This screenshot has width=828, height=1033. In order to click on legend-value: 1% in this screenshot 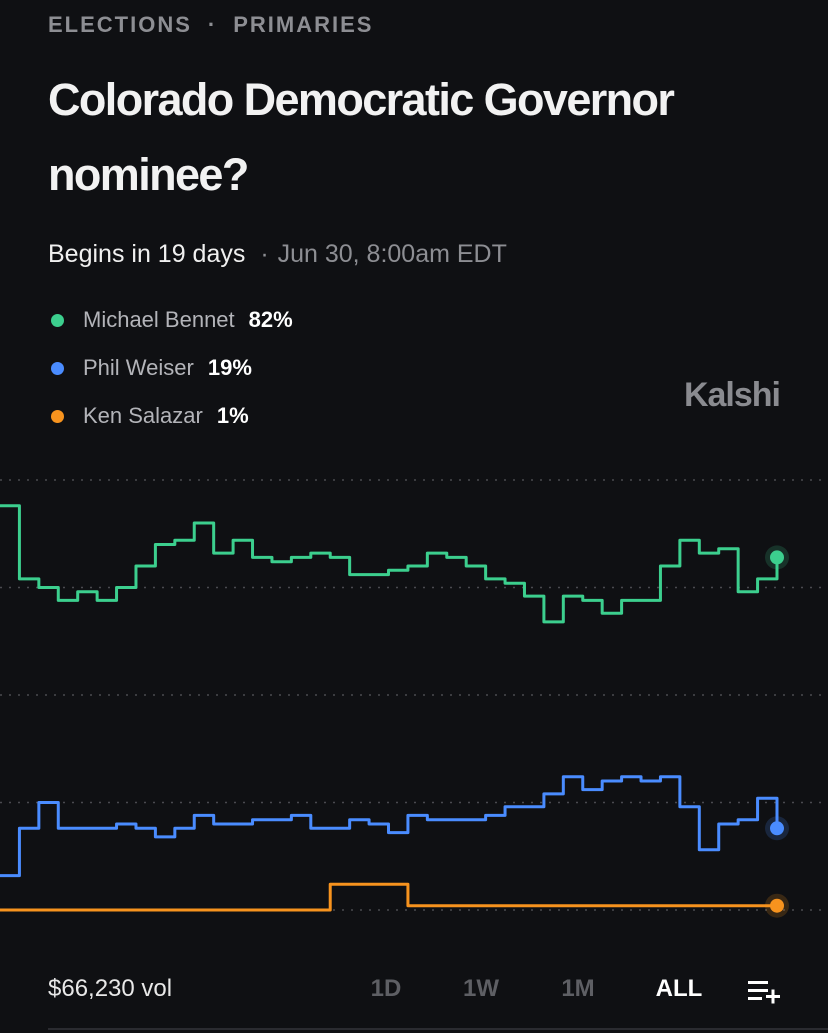, I will do `click(232, 415)`.